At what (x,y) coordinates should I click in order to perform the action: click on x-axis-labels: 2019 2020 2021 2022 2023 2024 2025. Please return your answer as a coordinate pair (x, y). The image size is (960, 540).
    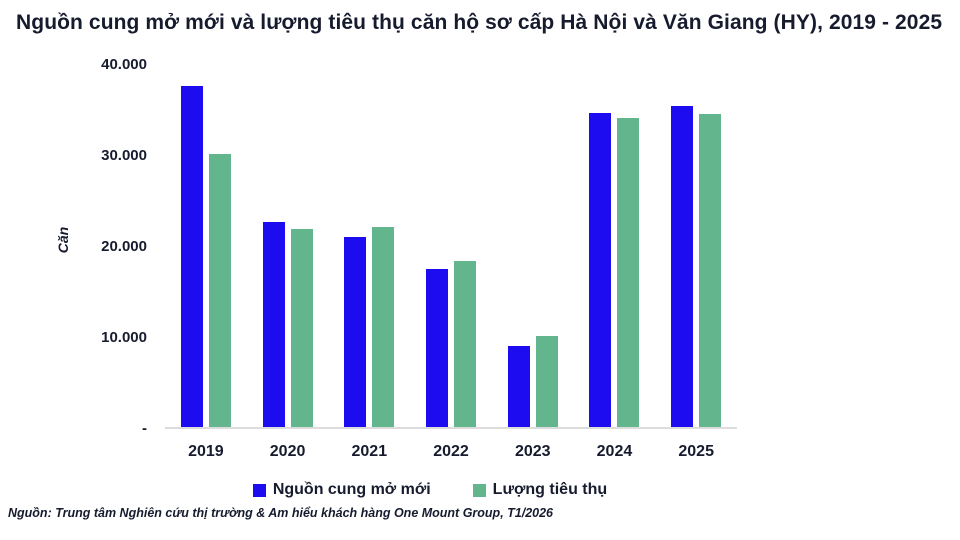
    Looking at the image, I should click on (451, 452).